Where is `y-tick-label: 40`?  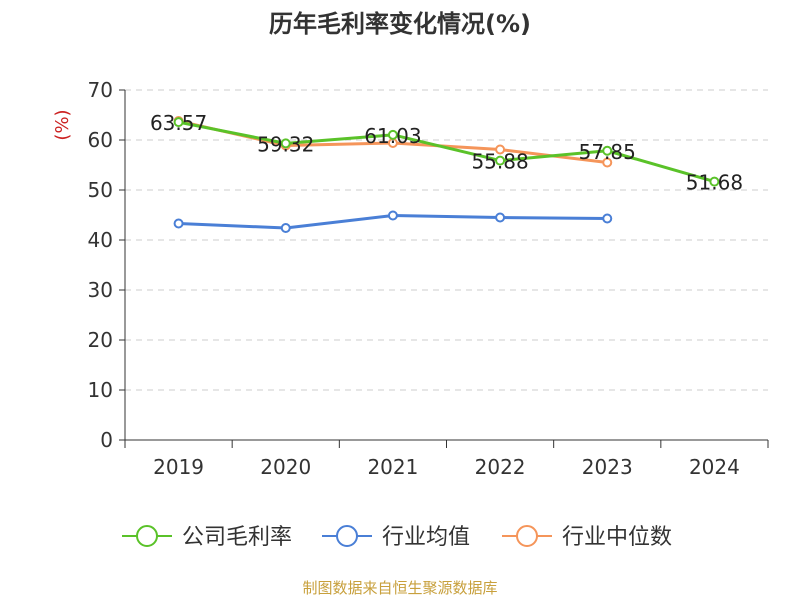
y-tick-label: 40 is located at coordinates (100, 240).